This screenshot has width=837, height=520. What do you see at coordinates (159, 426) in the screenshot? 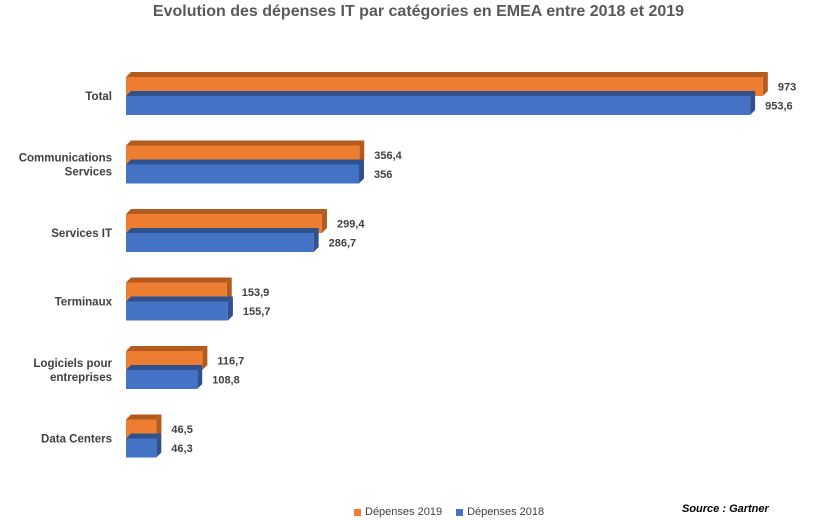
I see `bar-side-2019-data-centers` at bounding box center [159, 426].